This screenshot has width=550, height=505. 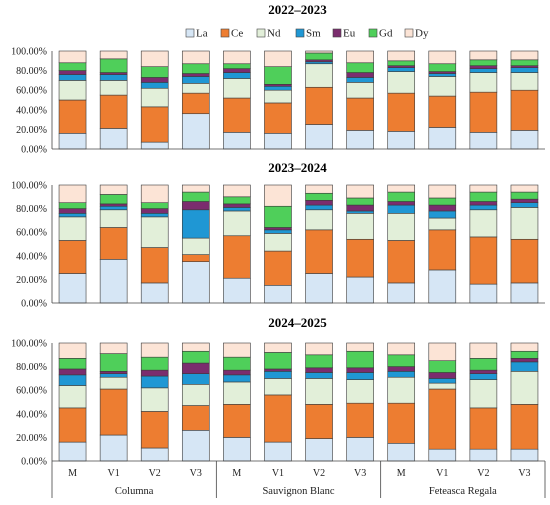 What do you see at coordinates (274, 34) in the screenshot?
I see `legend-label-nd: Nd` at bounding box center [274, 34].